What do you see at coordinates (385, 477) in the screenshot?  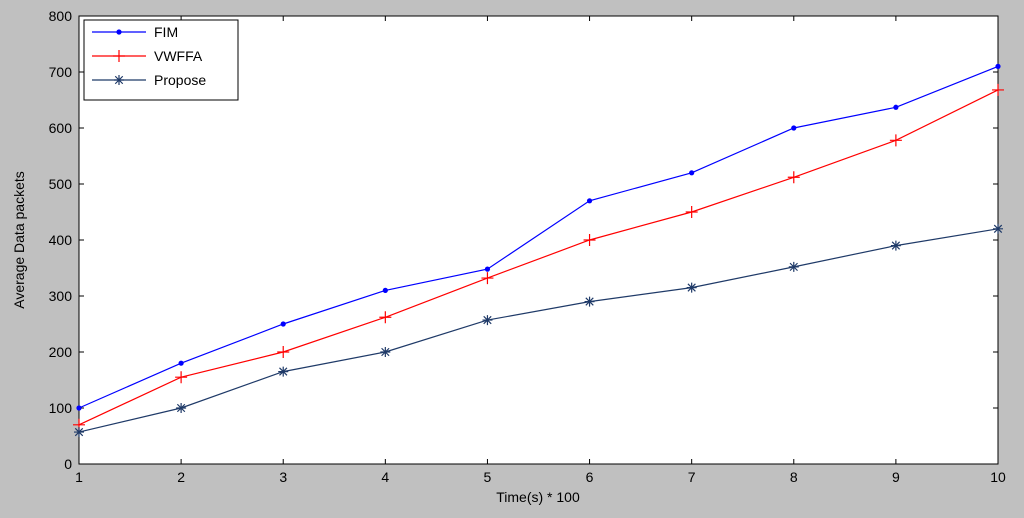 I see `x-tick-label: 4` at bounding box center [385, 477].